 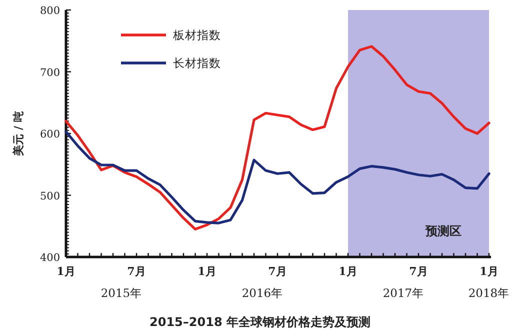 I want to click on y-axis-title: 美元 / 吨, so click(x=18, y=134).